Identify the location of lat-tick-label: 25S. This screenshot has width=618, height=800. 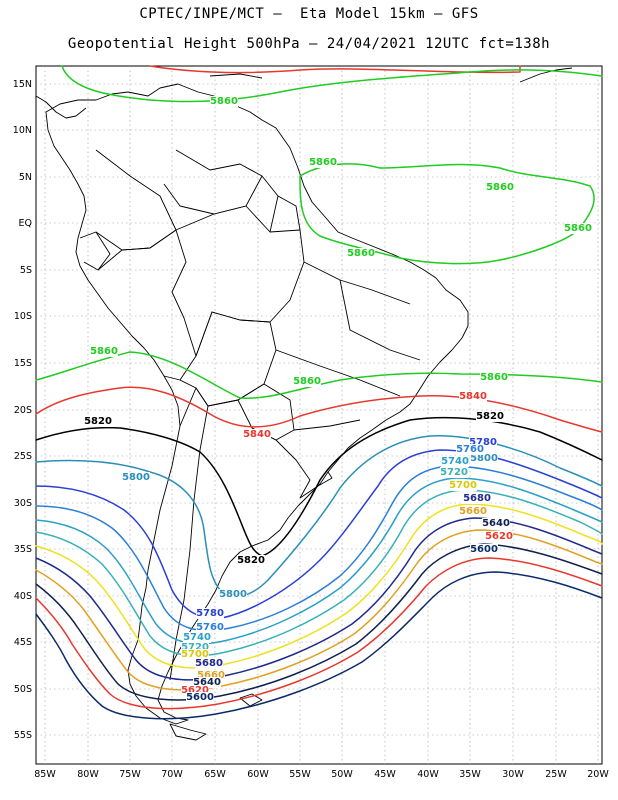
(23, 456).